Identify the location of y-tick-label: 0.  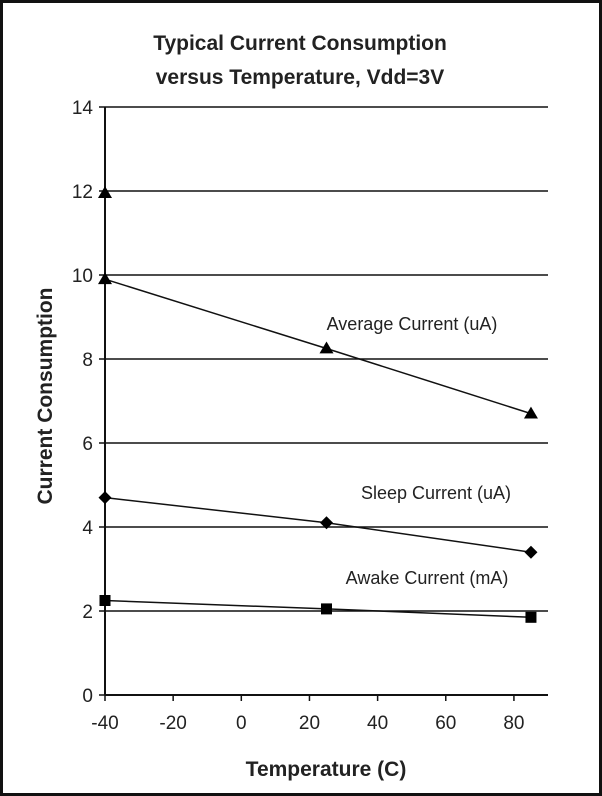
(87, 696).